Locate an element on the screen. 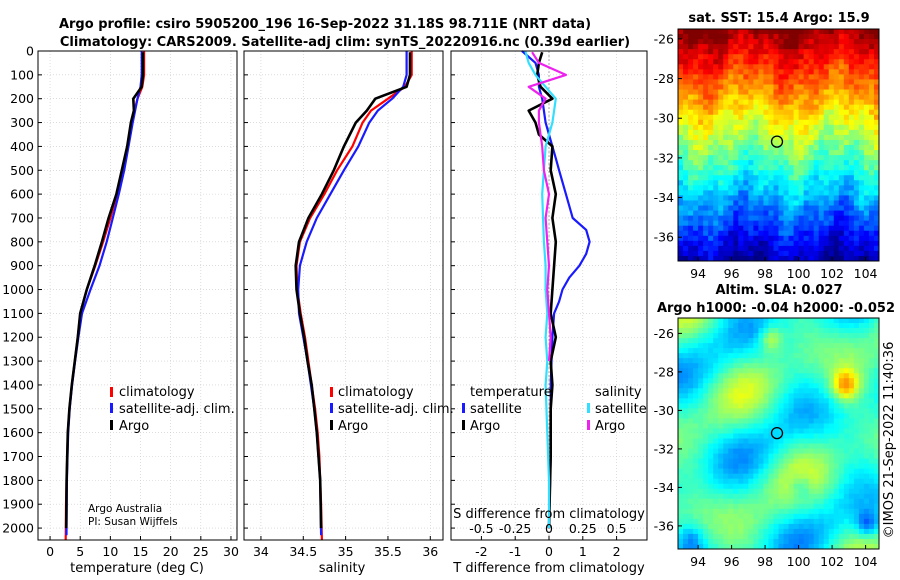  legend-label-satellite-adj: satellite-adj. clim. is located at coordinates (396, 409).